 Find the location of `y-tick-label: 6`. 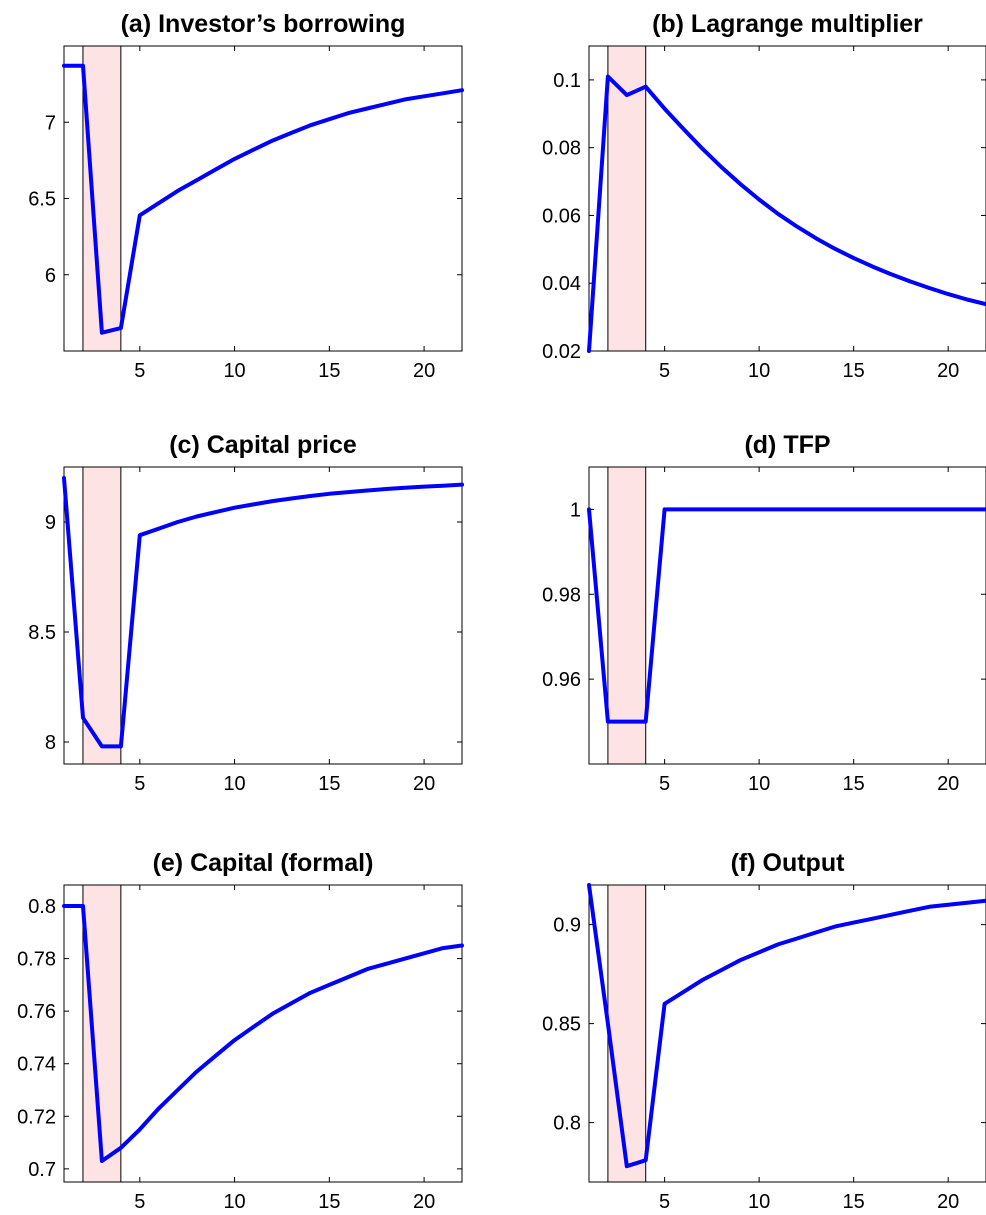

y-tick-label: 6 is located at coordinates (50, 276).